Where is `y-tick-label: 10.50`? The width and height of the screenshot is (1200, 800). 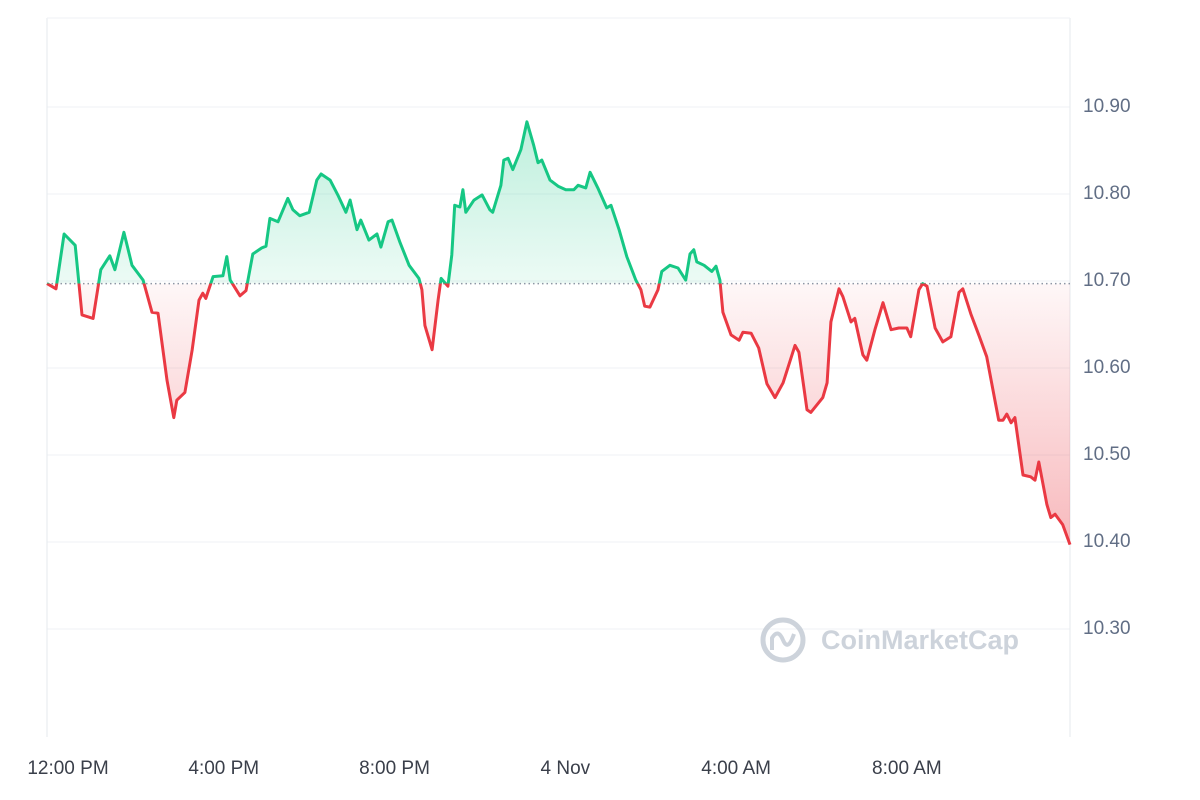 y-tick-label: 10.50 is located at coordinates (1107, 454).